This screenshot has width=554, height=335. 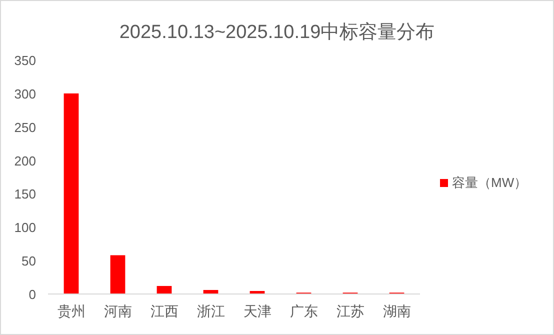 I want to click on x-tick-label: 广东, so click(x=304, y=311).